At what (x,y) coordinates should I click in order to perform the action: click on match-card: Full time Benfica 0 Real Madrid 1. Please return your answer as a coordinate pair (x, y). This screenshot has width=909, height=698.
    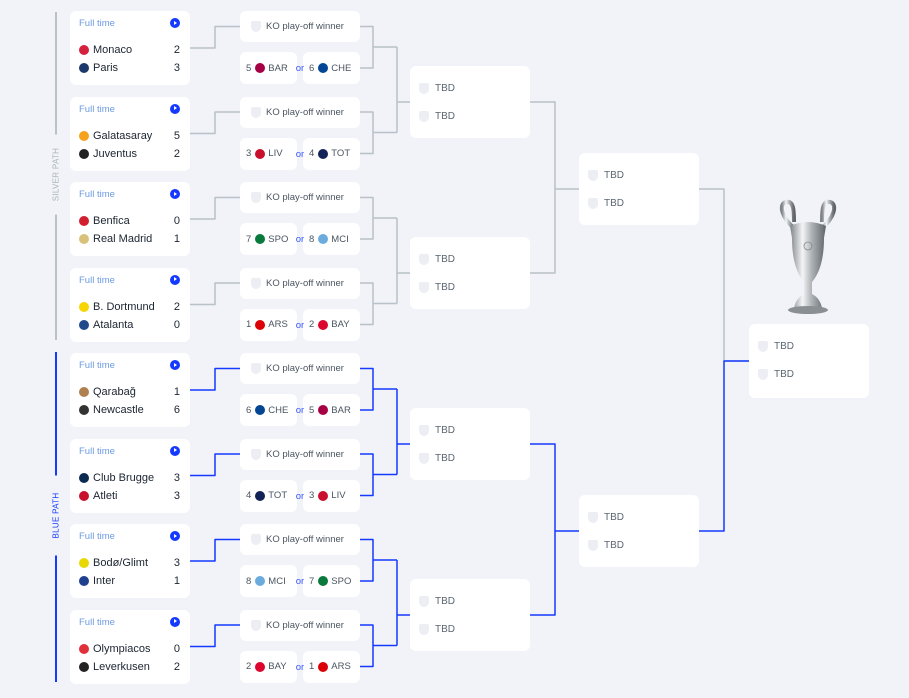
    Looking at the image, I should click on (130, 219).